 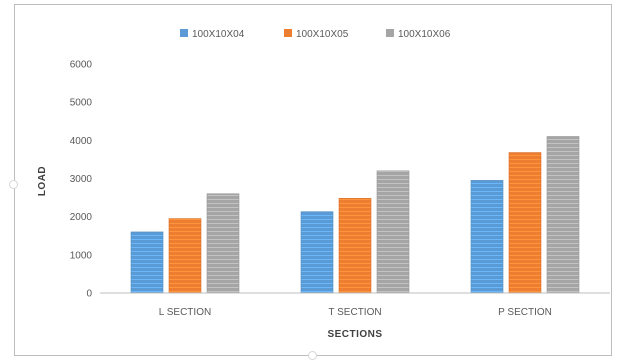 I want to click on bar-100X10X04-p-section, so click(x=487, y=237).